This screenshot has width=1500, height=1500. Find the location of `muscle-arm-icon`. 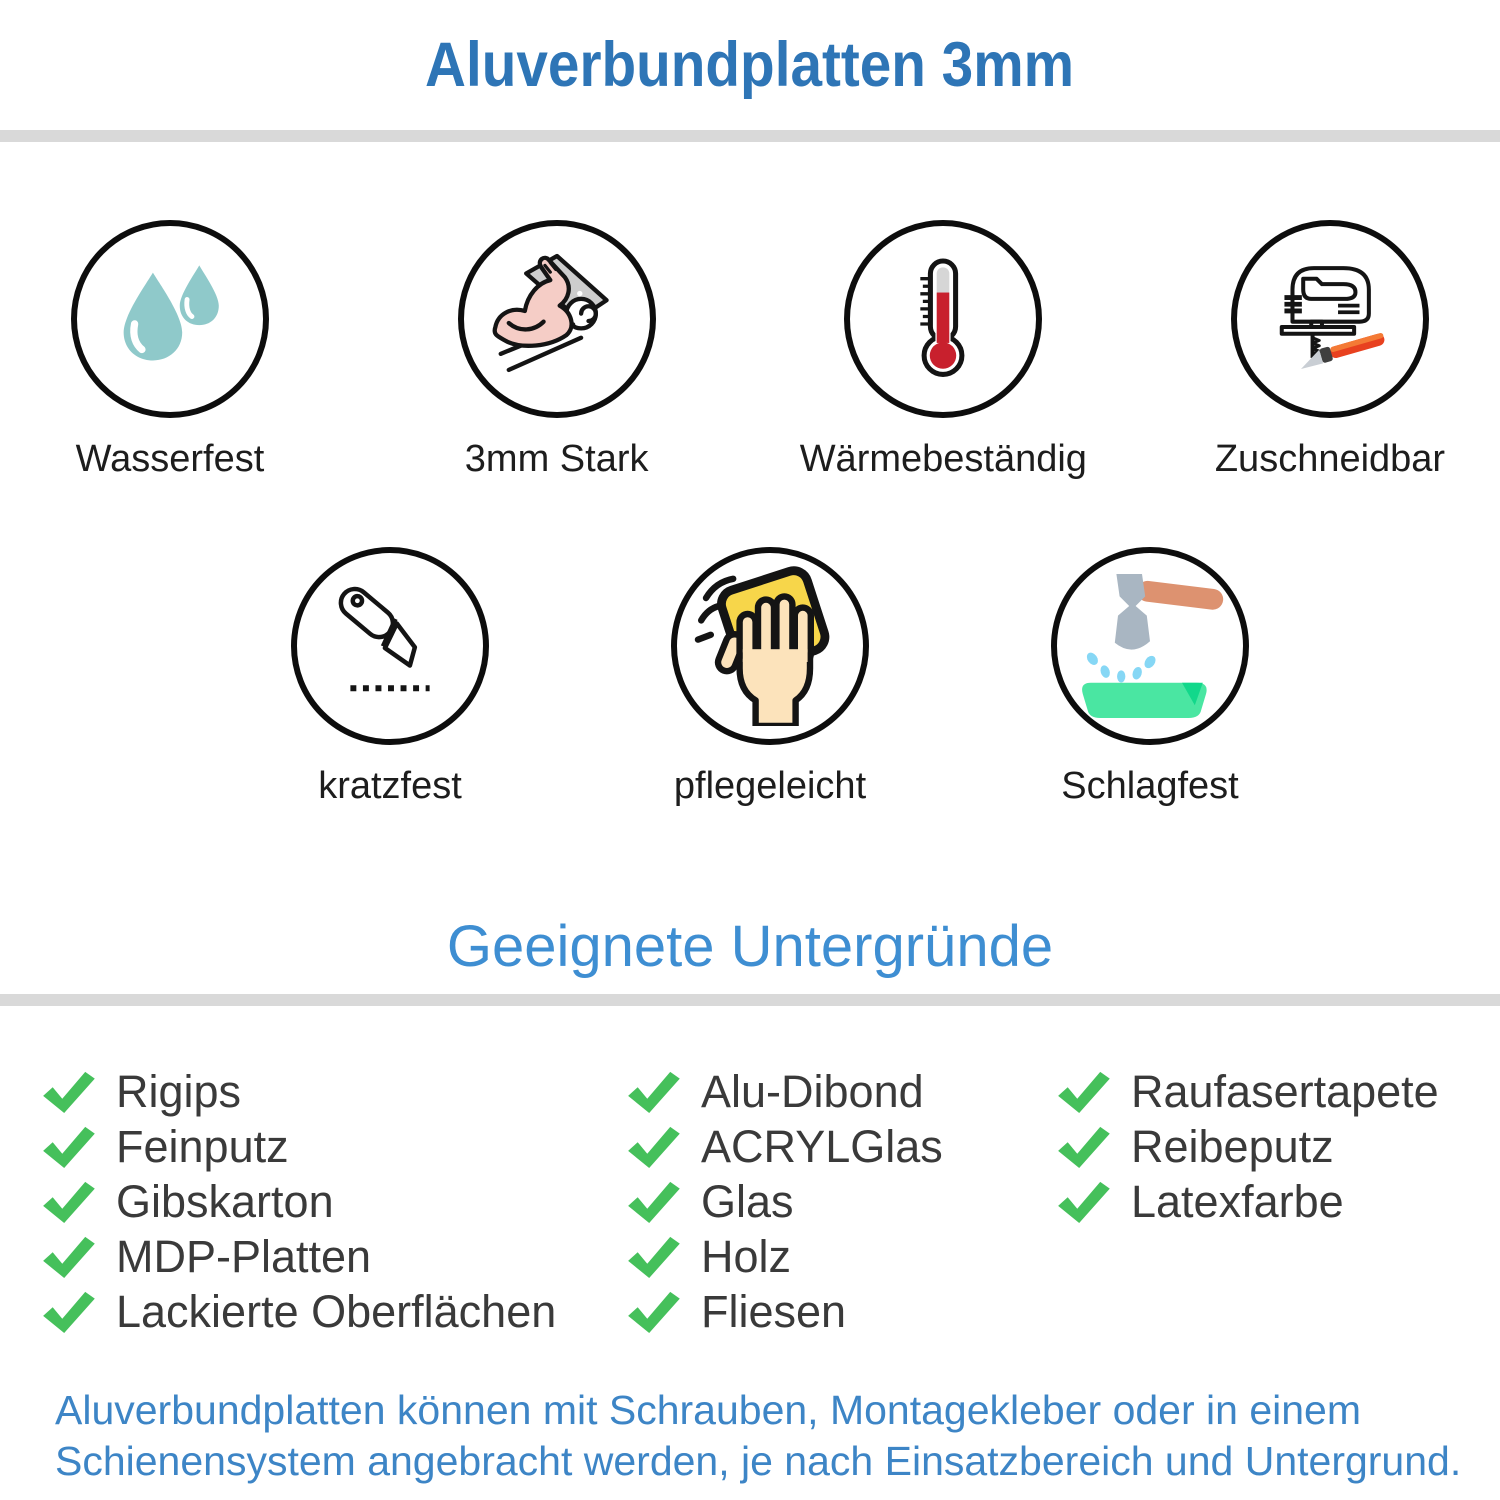

muscle-arm-icon is located at coordinates (556, 319).